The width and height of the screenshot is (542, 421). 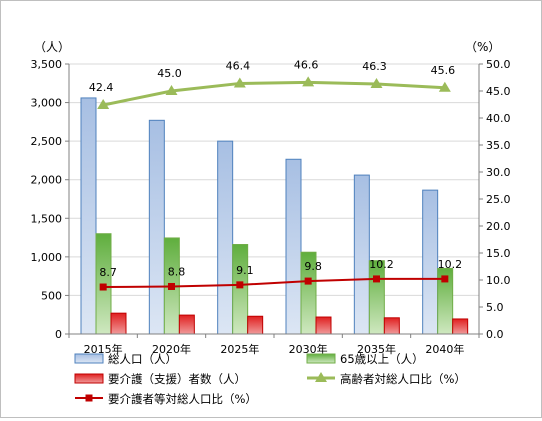 I want to click on right-axis-tick-label: 50.0, so click(x=498, y=64).